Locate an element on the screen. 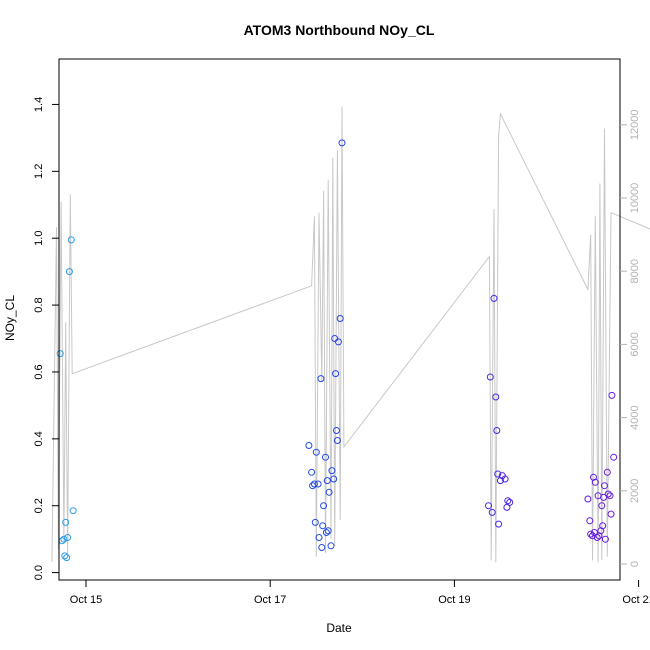  y-tick-label: 0.2 is located at coordinates (39, 505).